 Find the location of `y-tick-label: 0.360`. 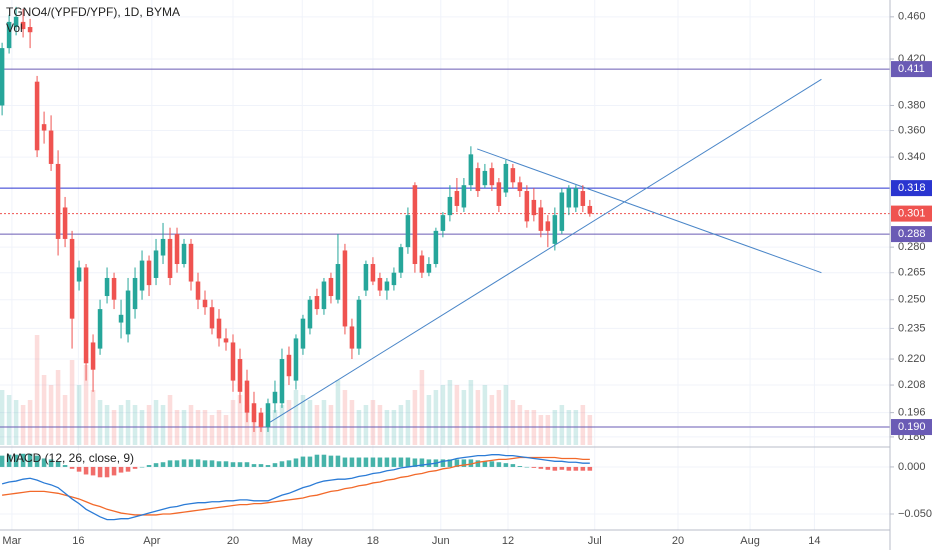

y-tick-label: 0.360 is located at coordinates (912, 130).